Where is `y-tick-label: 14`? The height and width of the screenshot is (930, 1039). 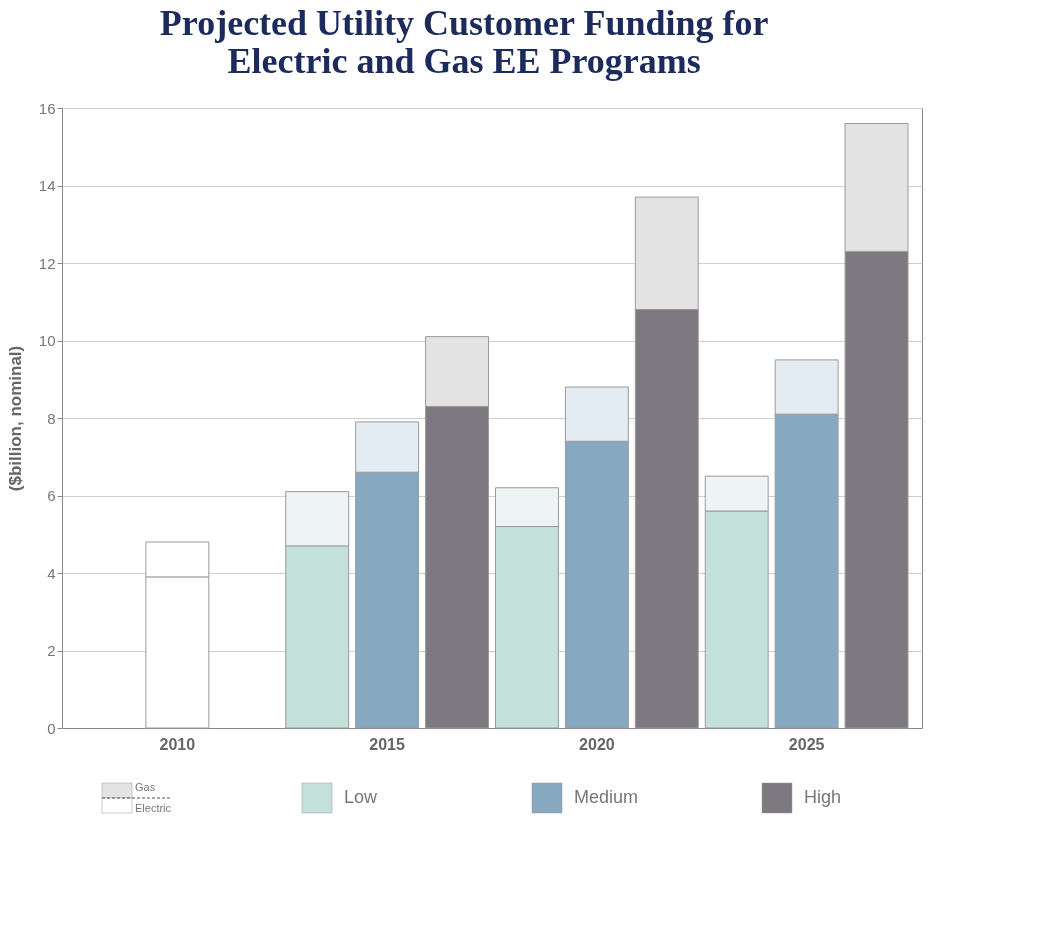
y-tick-label: 14 is located at coordinates (47, 185).